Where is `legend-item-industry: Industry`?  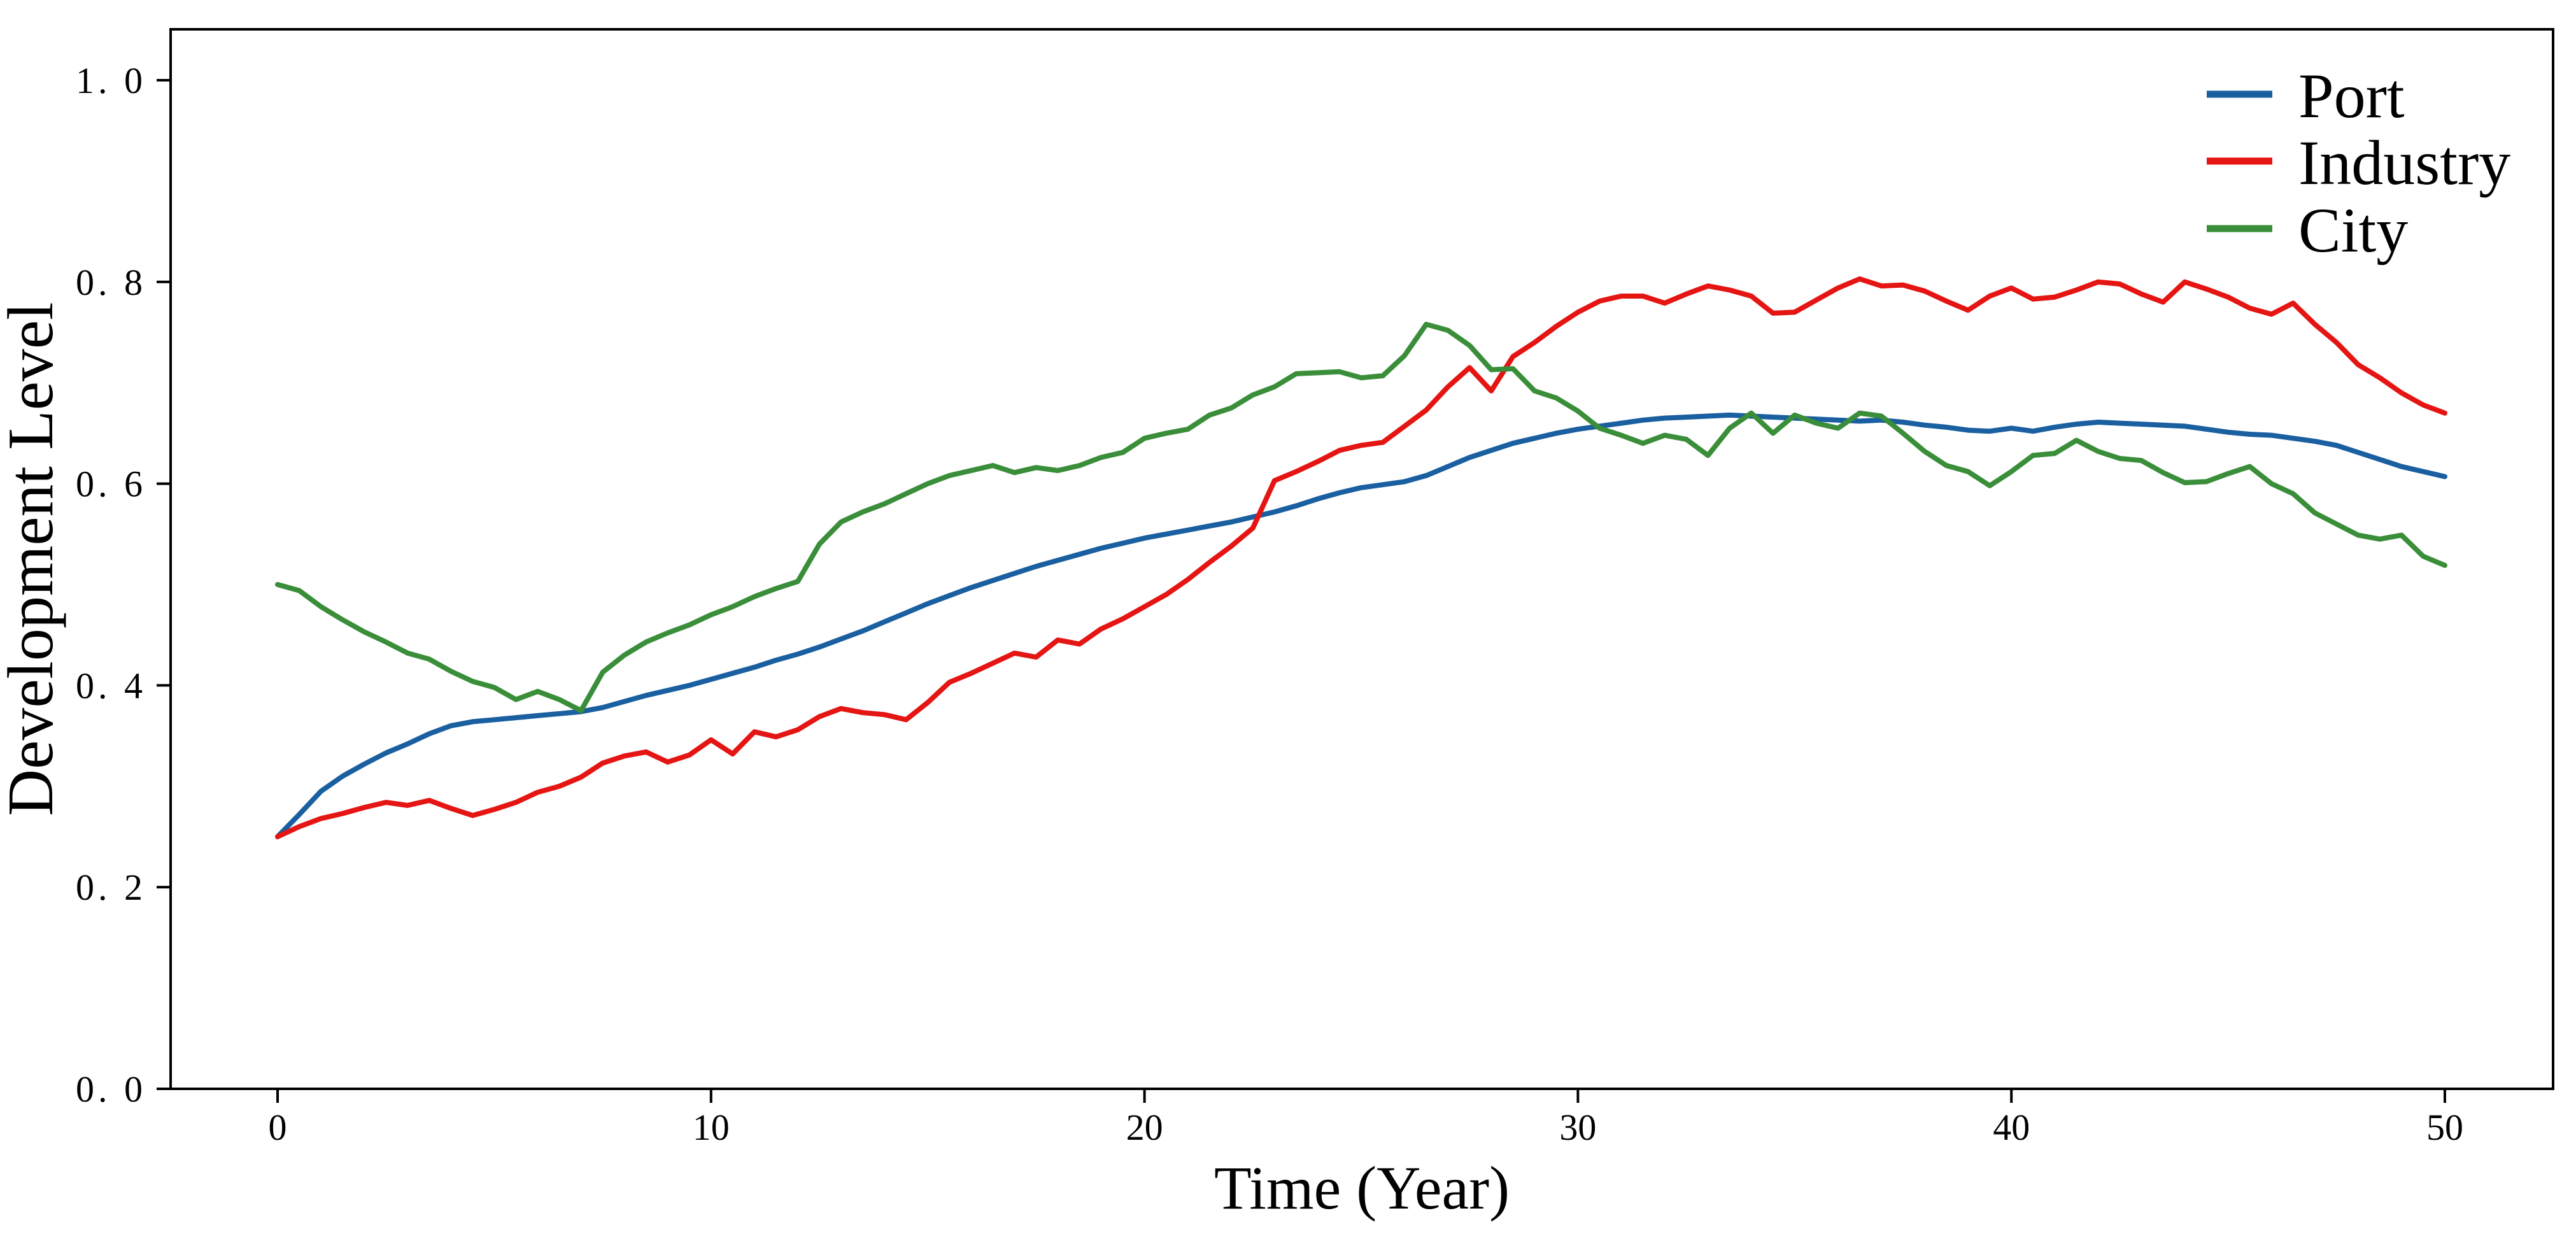 legend-item-industry: Industry is located at coordinates (2358, 162).